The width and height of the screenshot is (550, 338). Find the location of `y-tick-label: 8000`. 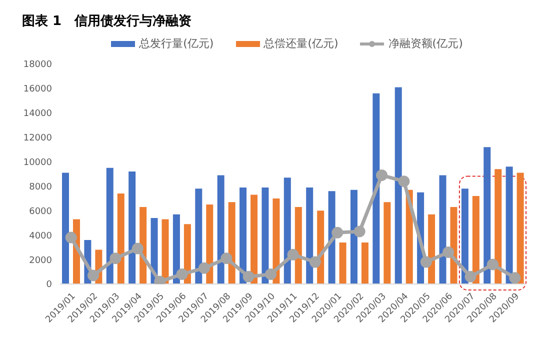

y-tick-label: 8000 is located at coordinates (40, 187).